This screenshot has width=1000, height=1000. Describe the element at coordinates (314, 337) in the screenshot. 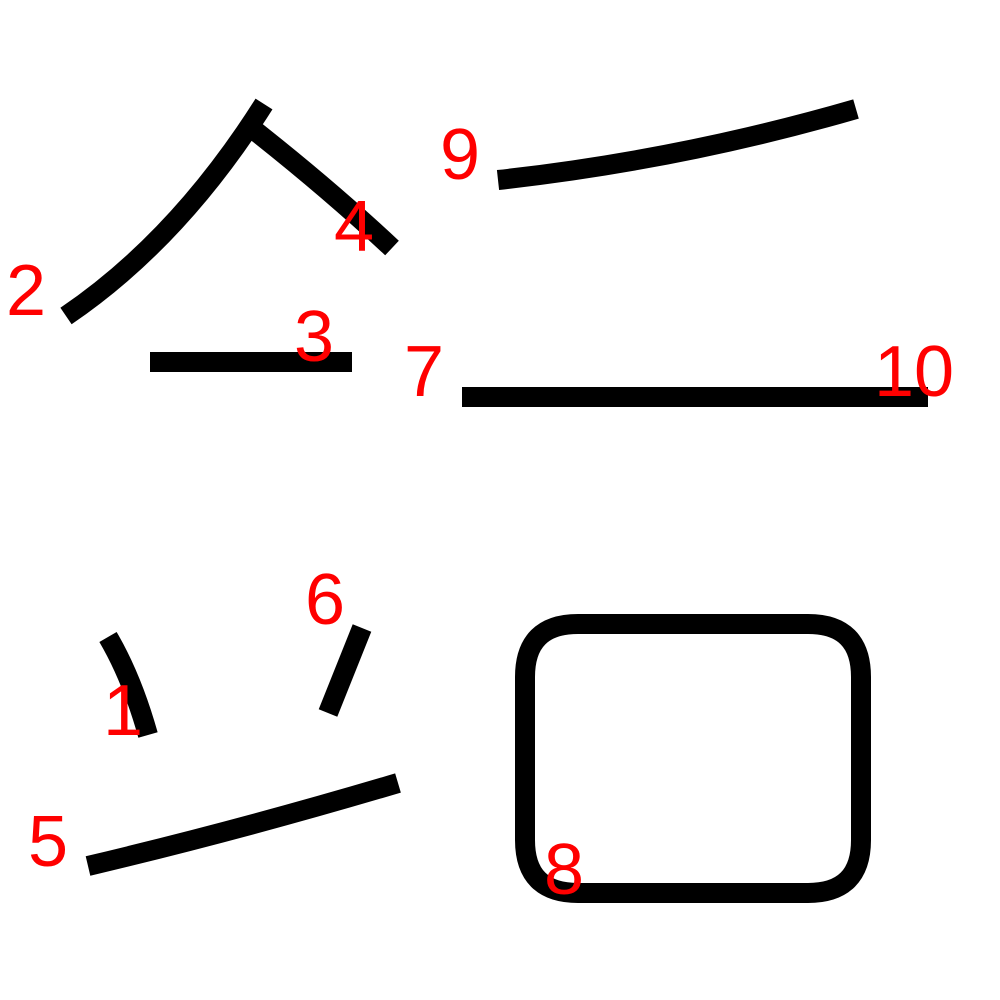

I see `stroke-number-3: 3` at that location.